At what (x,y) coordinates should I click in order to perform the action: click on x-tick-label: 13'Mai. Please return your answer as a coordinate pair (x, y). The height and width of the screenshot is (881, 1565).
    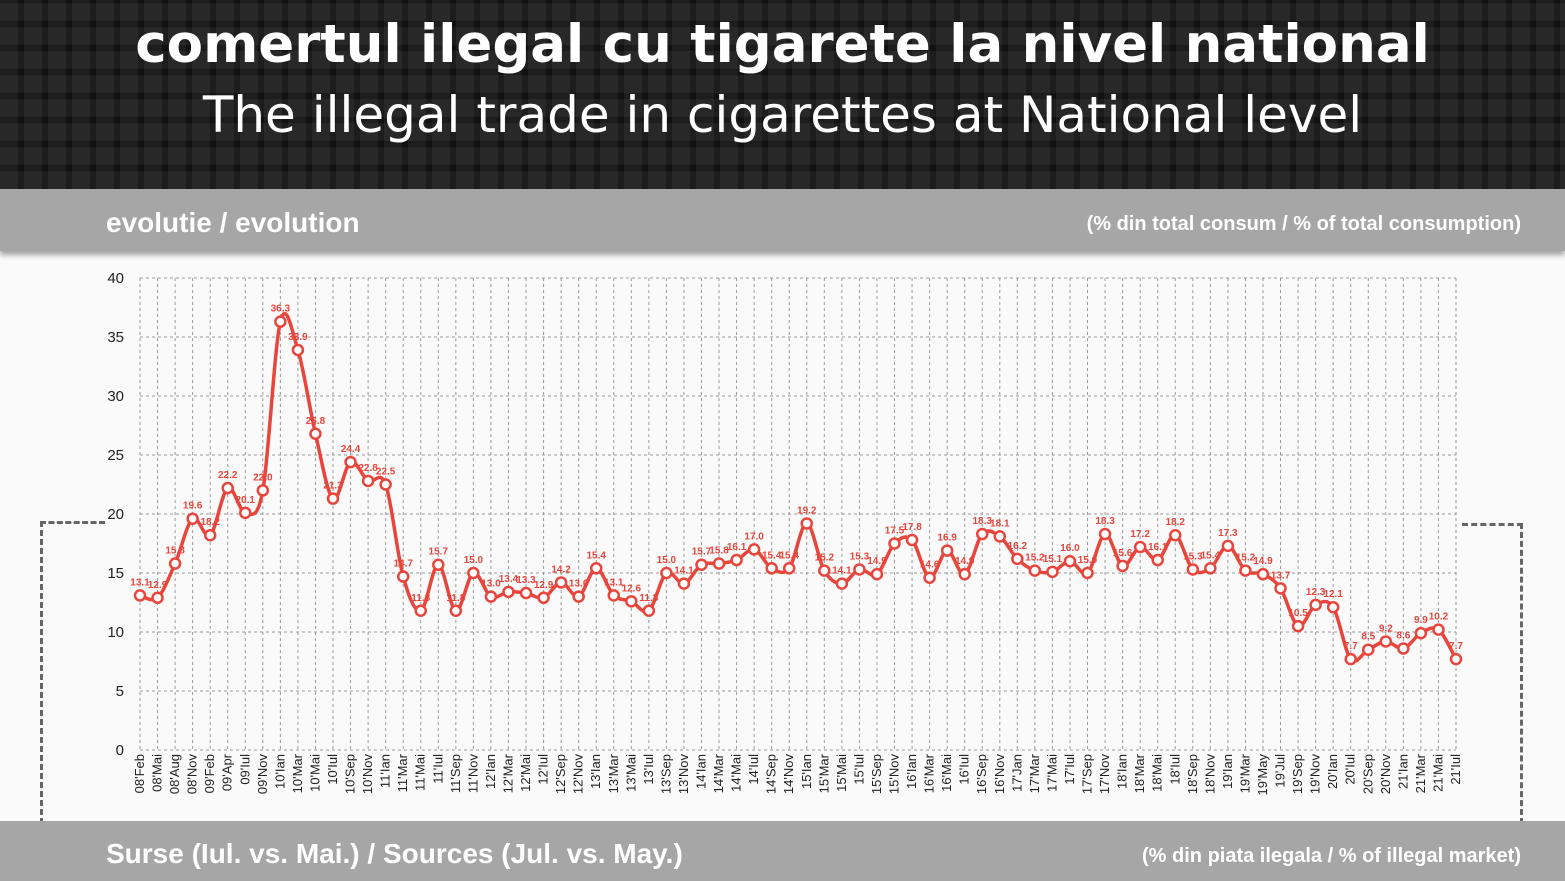
    Looking at the image, I should click on (630, 773).